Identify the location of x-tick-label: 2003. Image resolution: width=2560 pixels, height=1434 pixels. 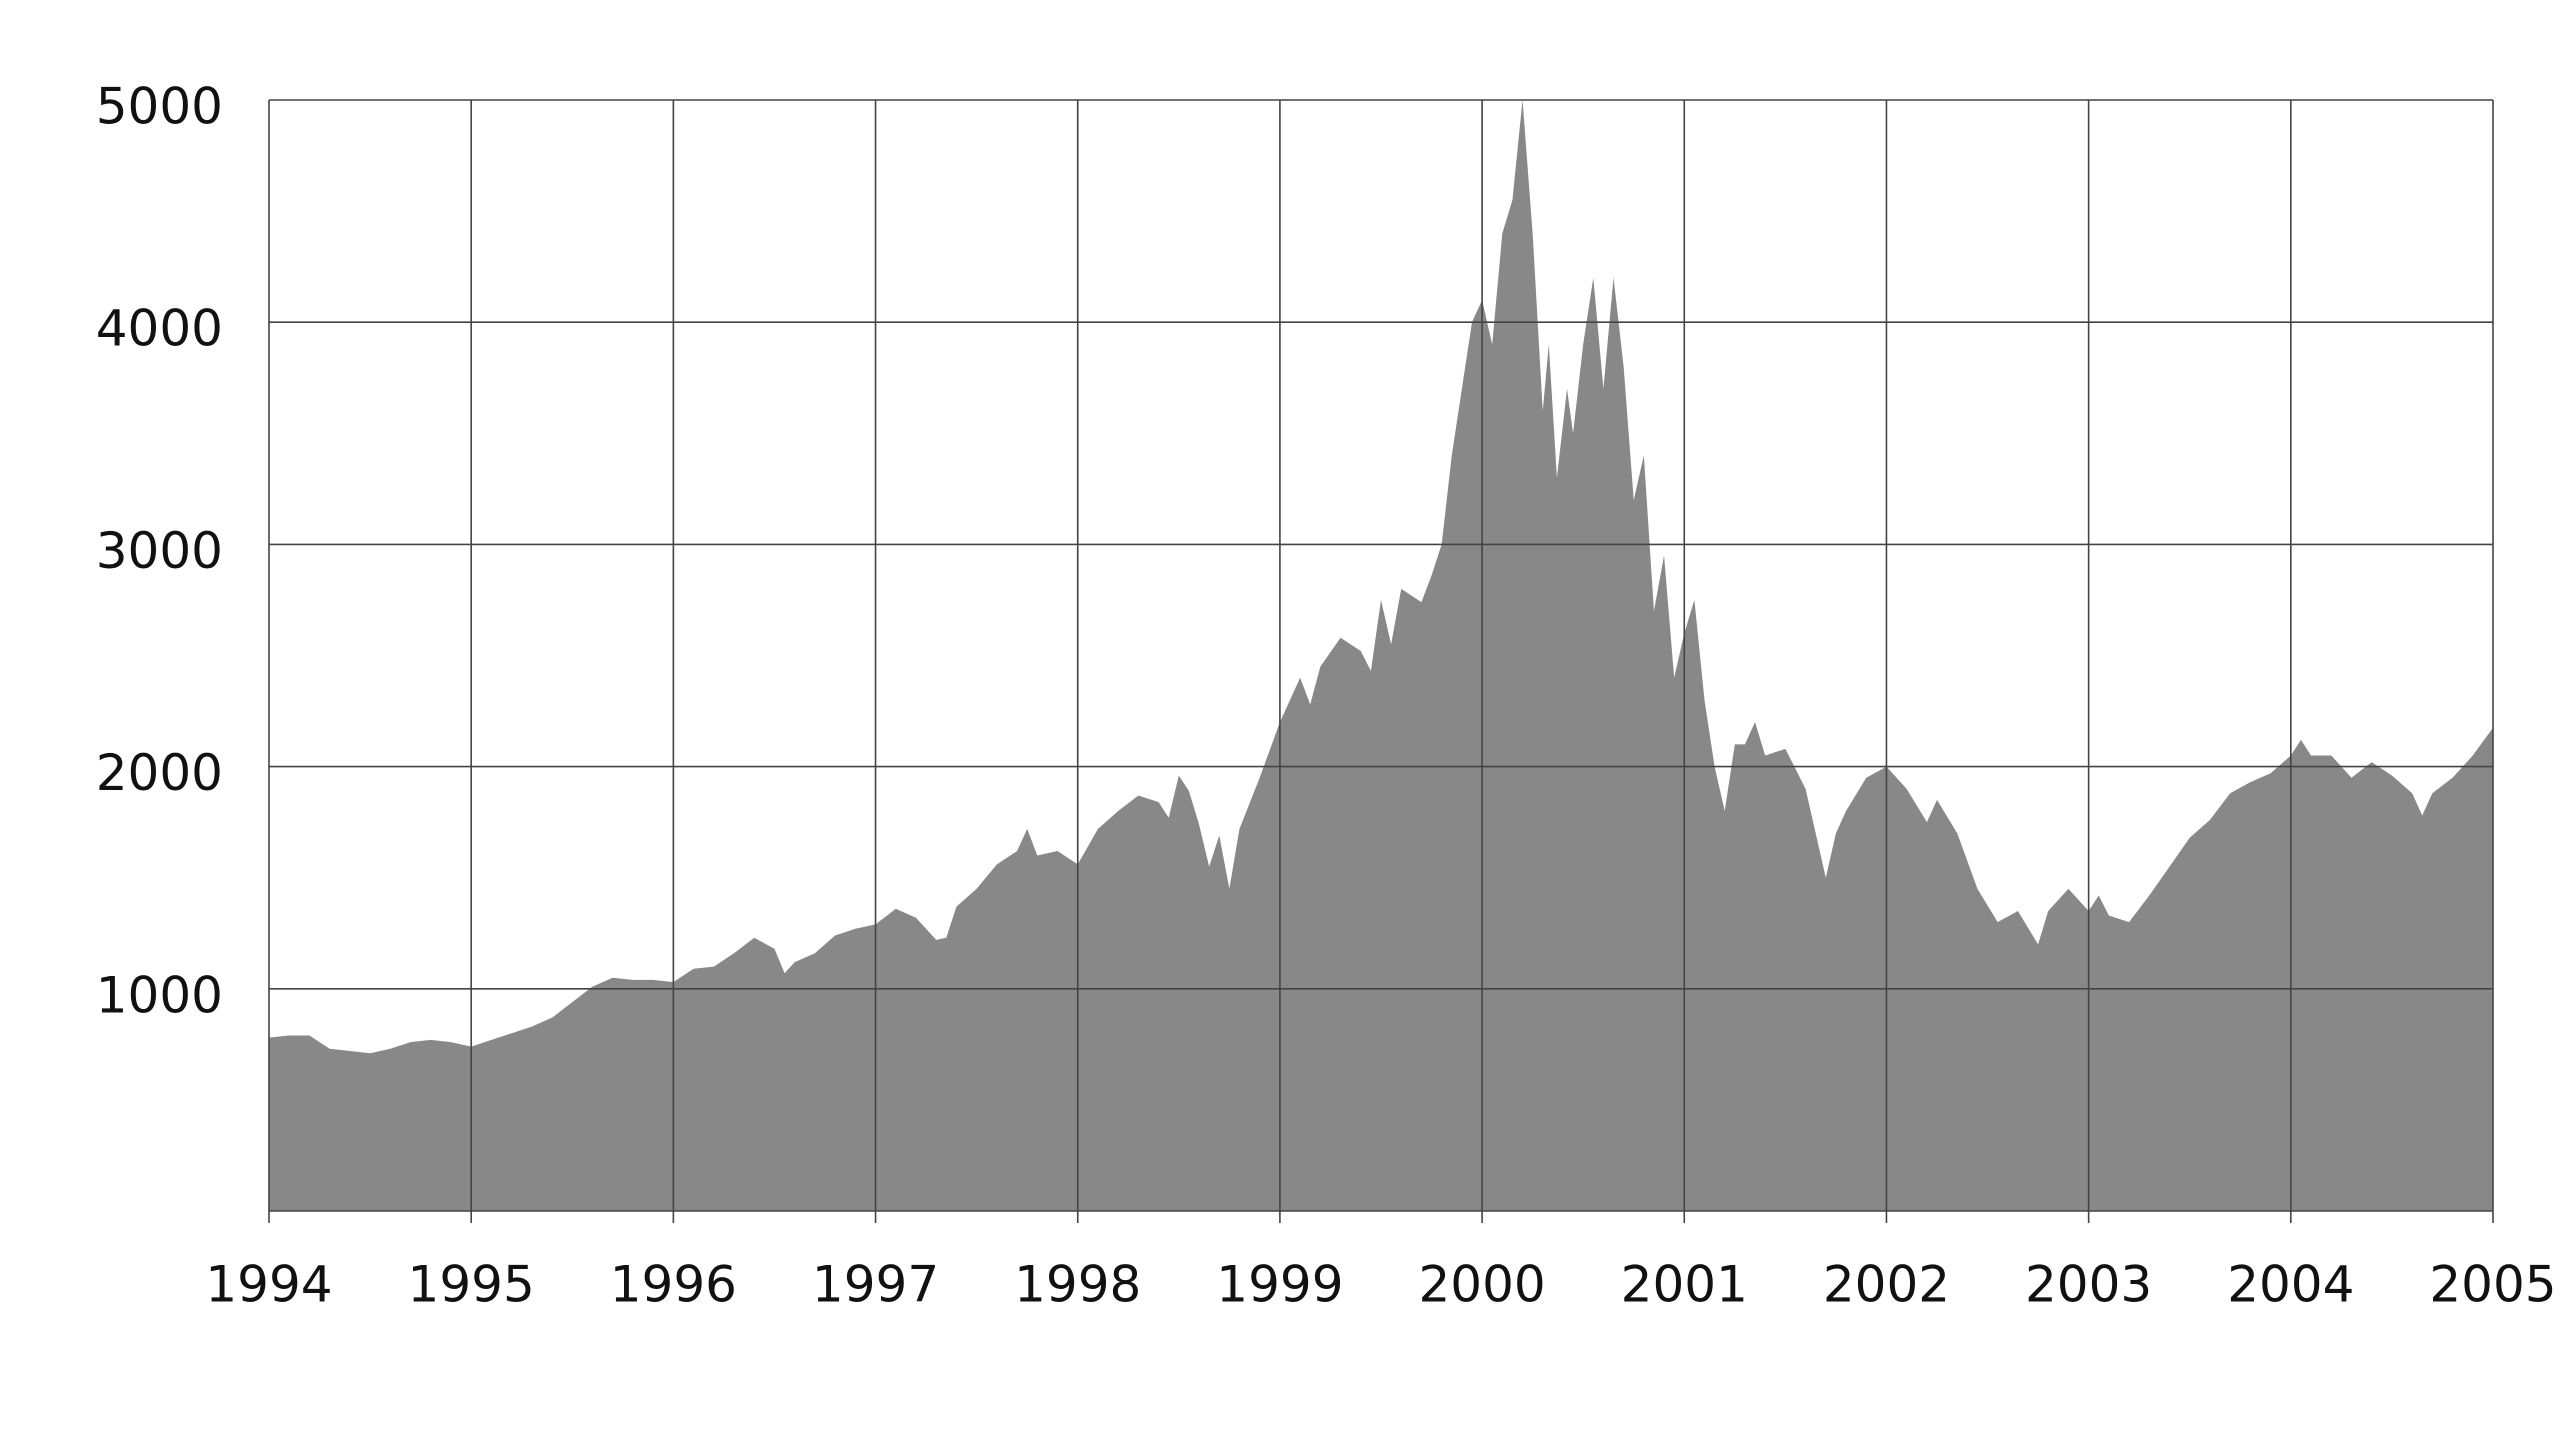
(2088, 1285).